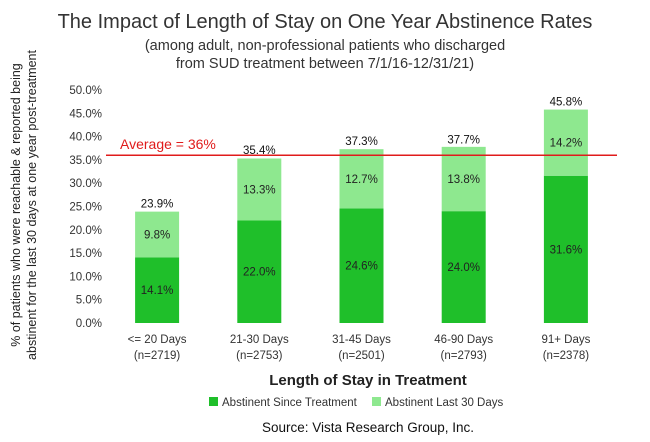  What do you see at coordinates (89, 301) in the screenshot?
I see `y-tick-label: 5.0%` at bounding box center [89, 301].